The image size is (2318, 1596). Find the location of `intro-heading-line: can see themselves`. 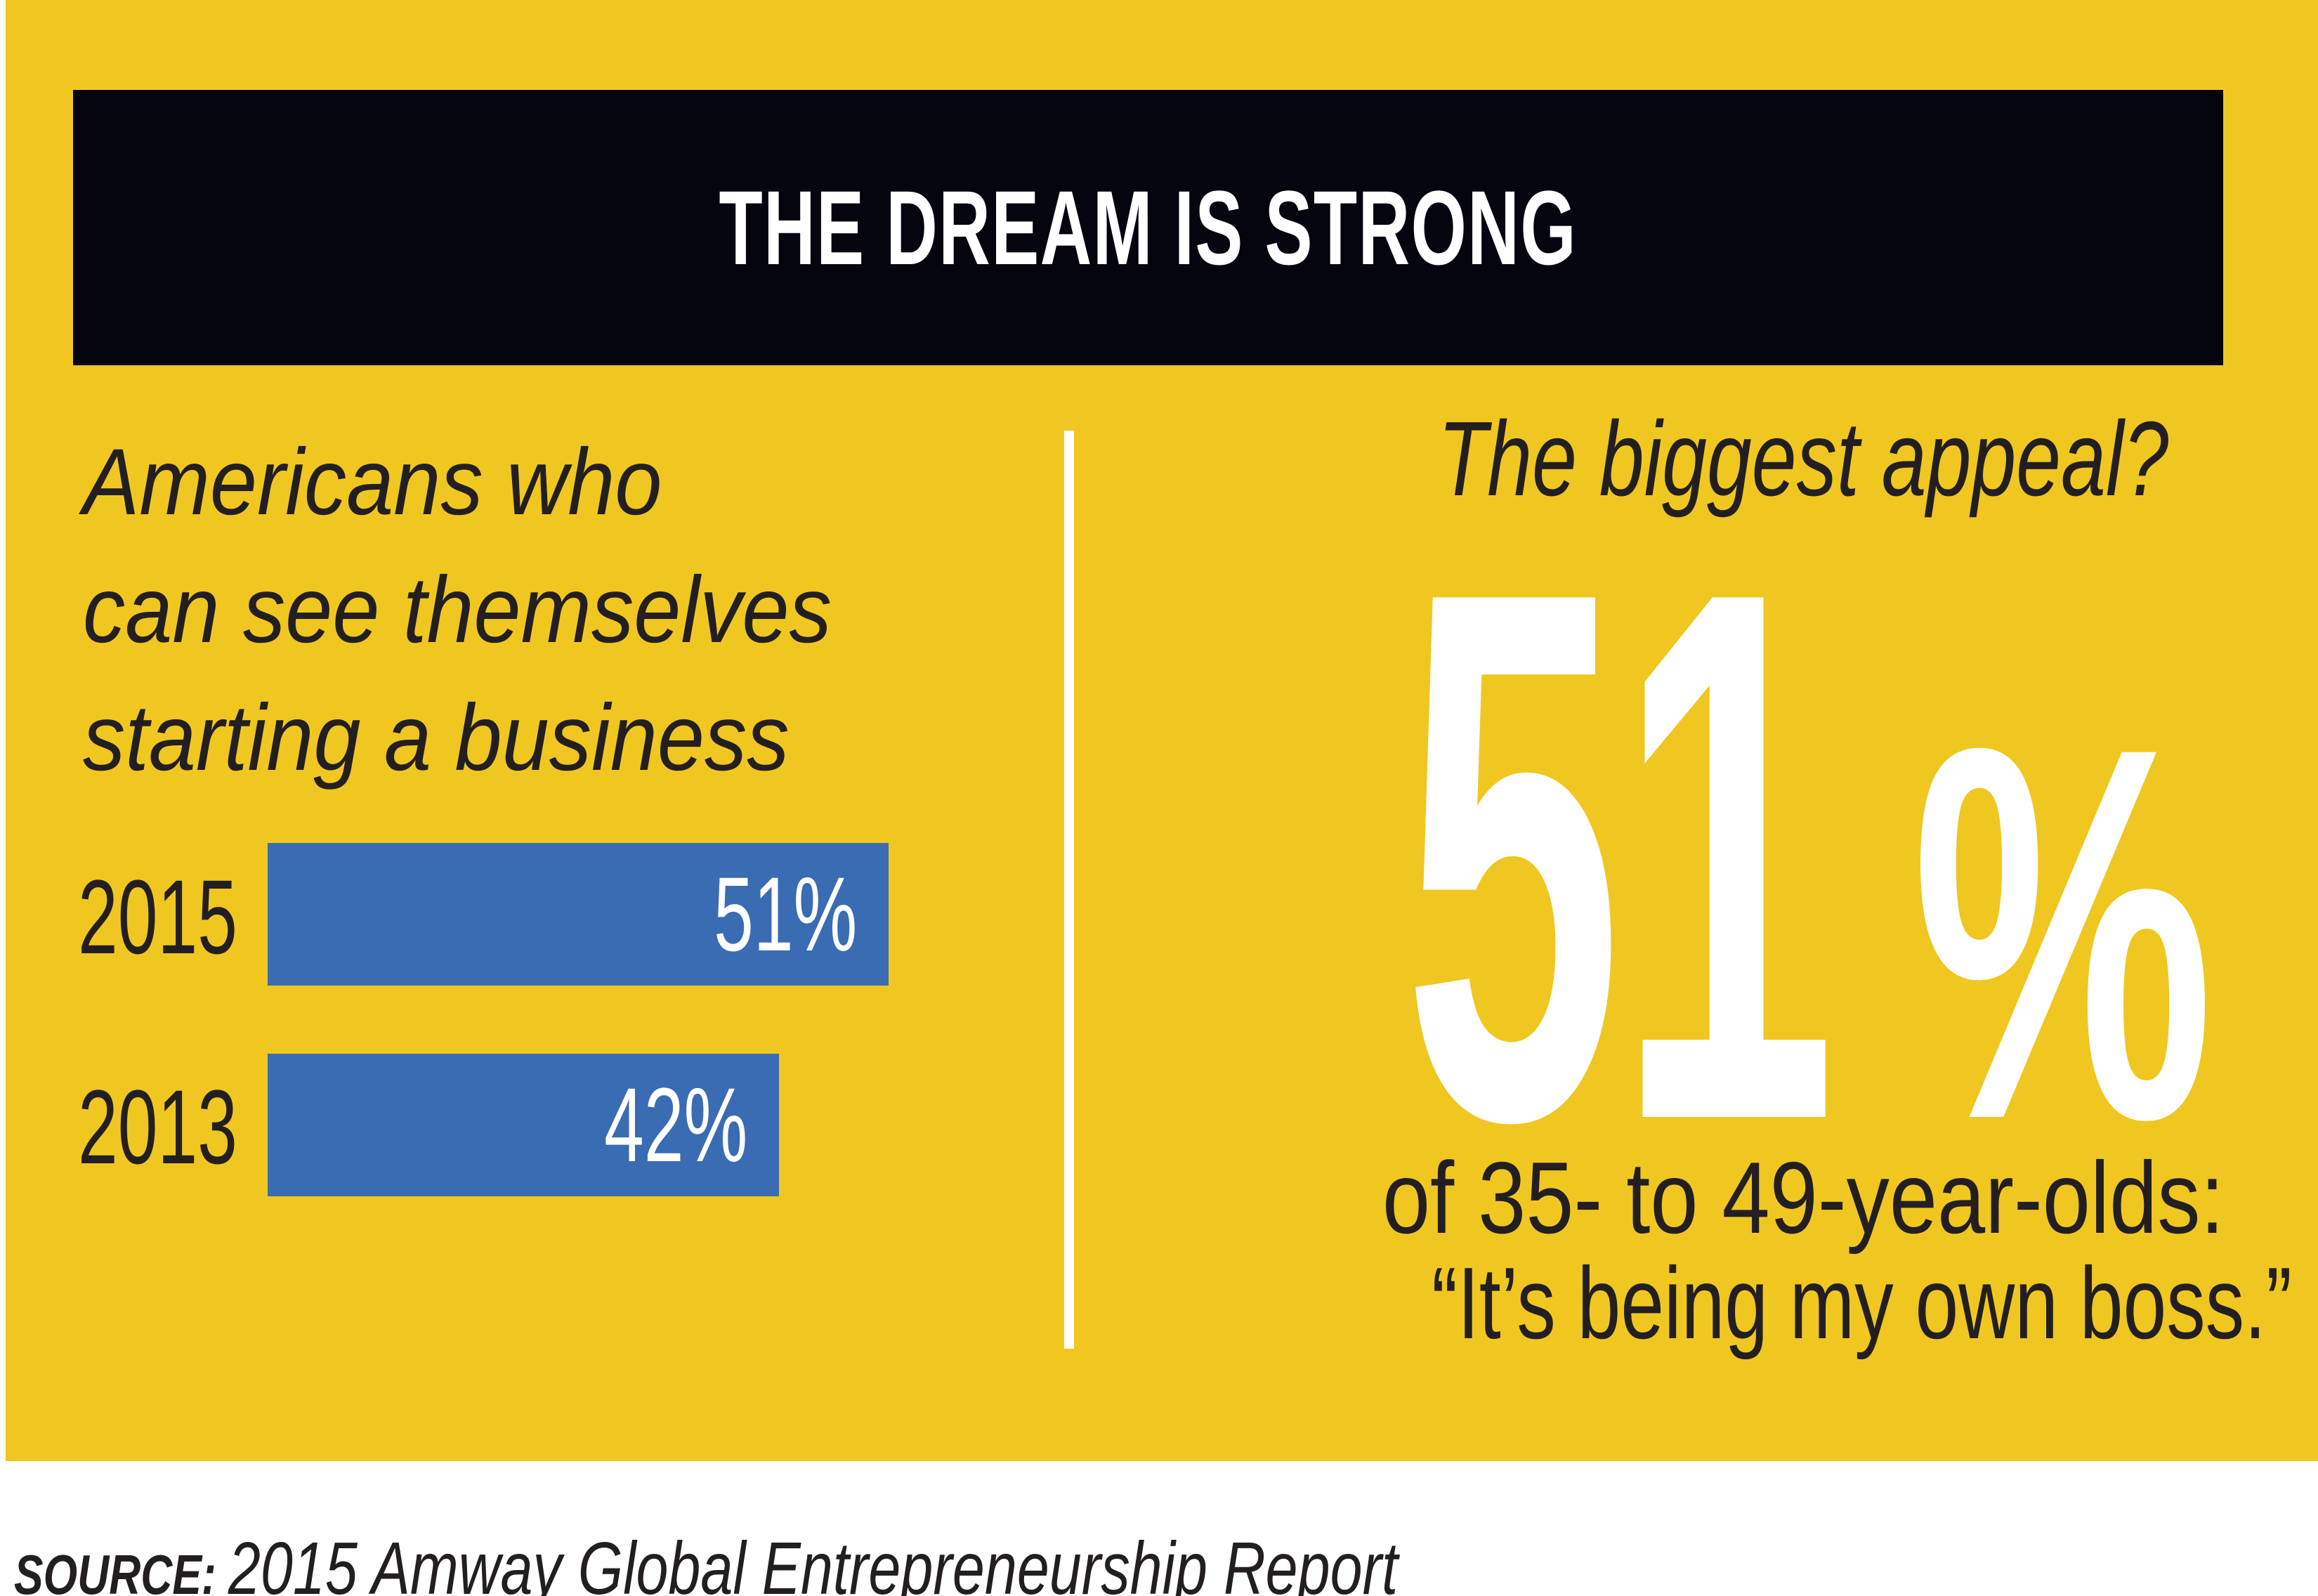

intro-heading-line: can see themselves is located at coordinates (457, 610).